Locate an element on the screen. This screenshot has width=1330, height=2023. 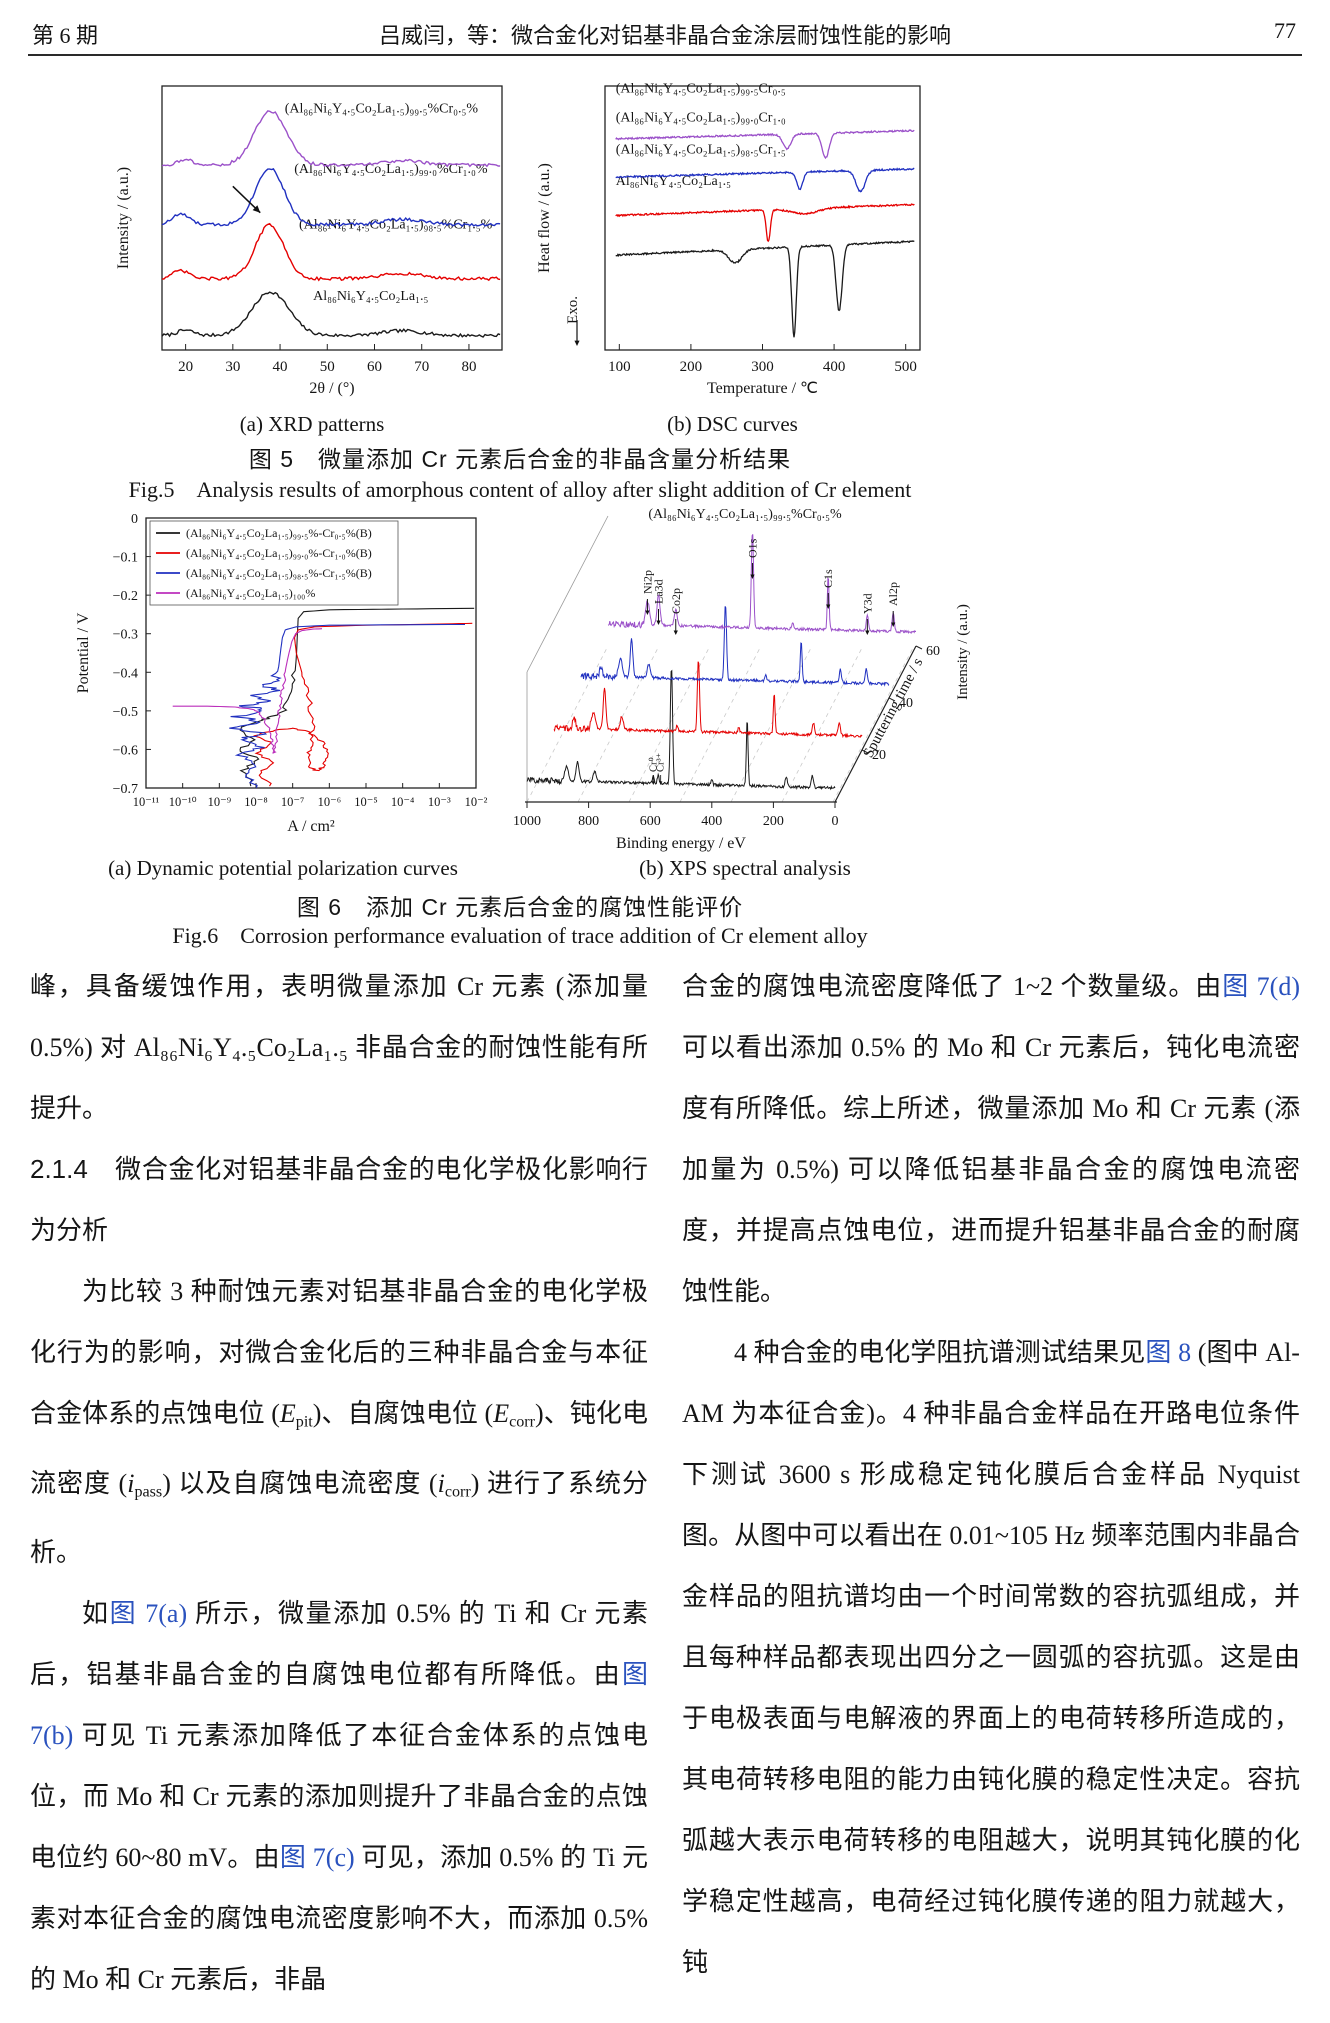
svg-text: 10⁻³ is located at coordinates (439, 802).